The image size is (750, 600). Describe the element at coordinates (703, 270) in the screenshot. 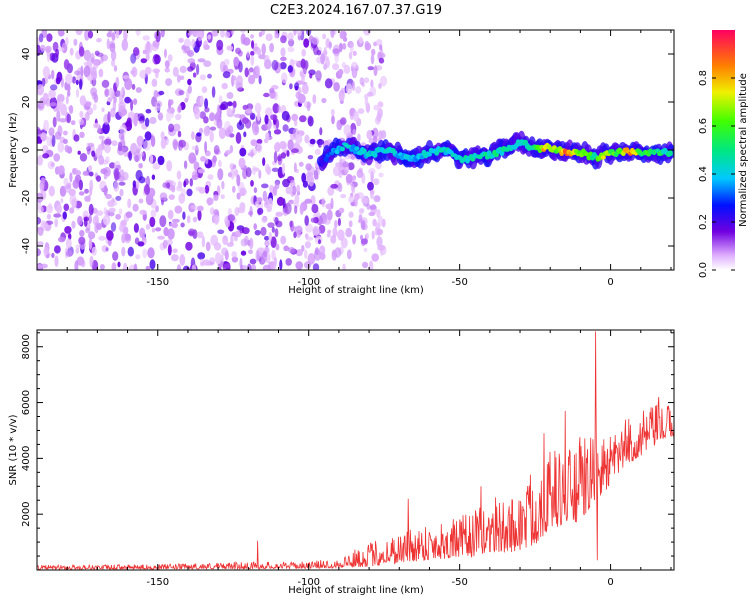

I see `colorbar-tick-label: 0.0` at that location.